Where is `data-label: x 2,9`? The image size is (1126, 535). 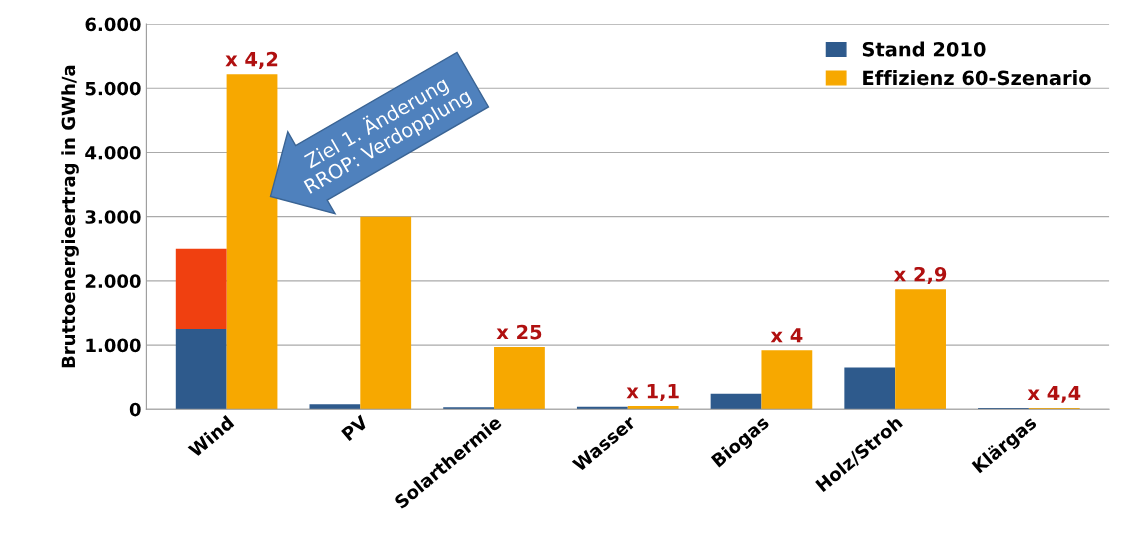 data-label: x 2,9 is located at coordinates (920, 275).